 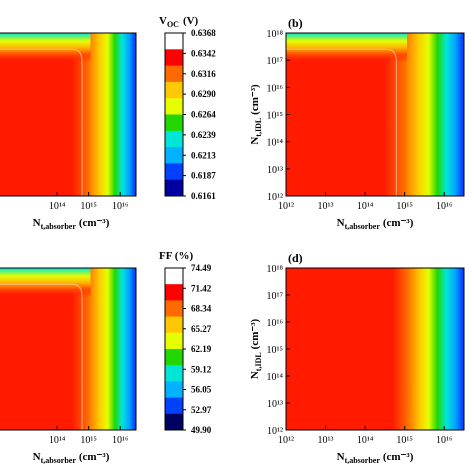 I want to click on colorbar-title: FF (%), so click(x=176, y=256).